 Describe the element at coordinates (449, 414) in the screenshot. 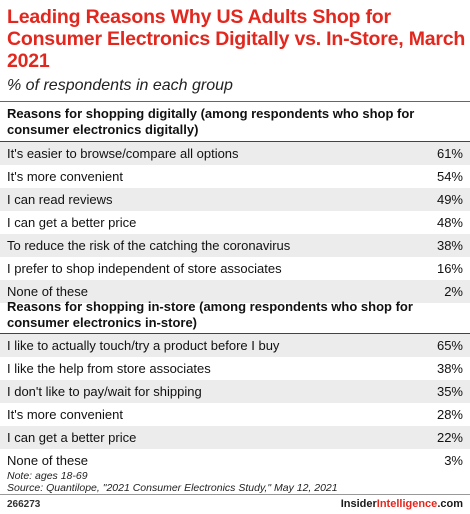

I see `row-value: 28%` at that location.